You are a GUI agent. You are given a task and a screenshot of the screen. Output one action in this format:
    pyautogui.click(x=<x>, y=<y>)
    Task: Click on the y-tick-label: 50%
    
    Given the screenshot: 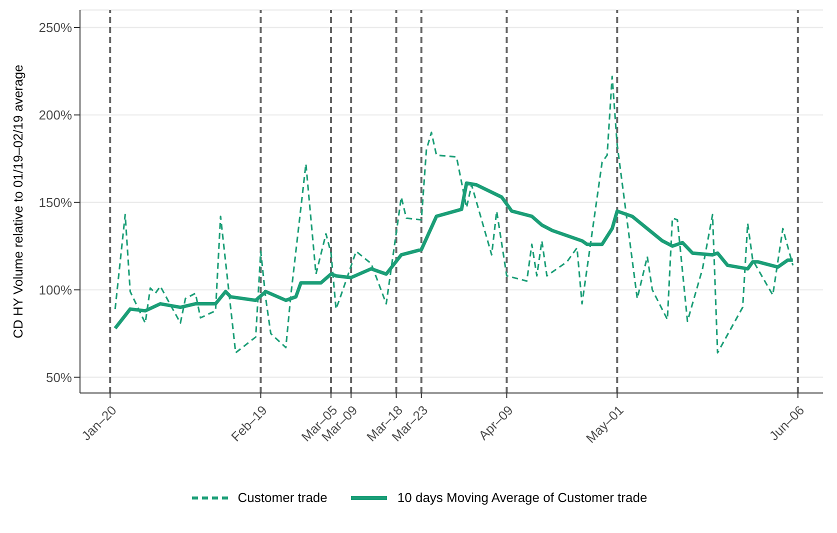 What is the action you would take?
    pyautogui.click(x=59, y=377)
    